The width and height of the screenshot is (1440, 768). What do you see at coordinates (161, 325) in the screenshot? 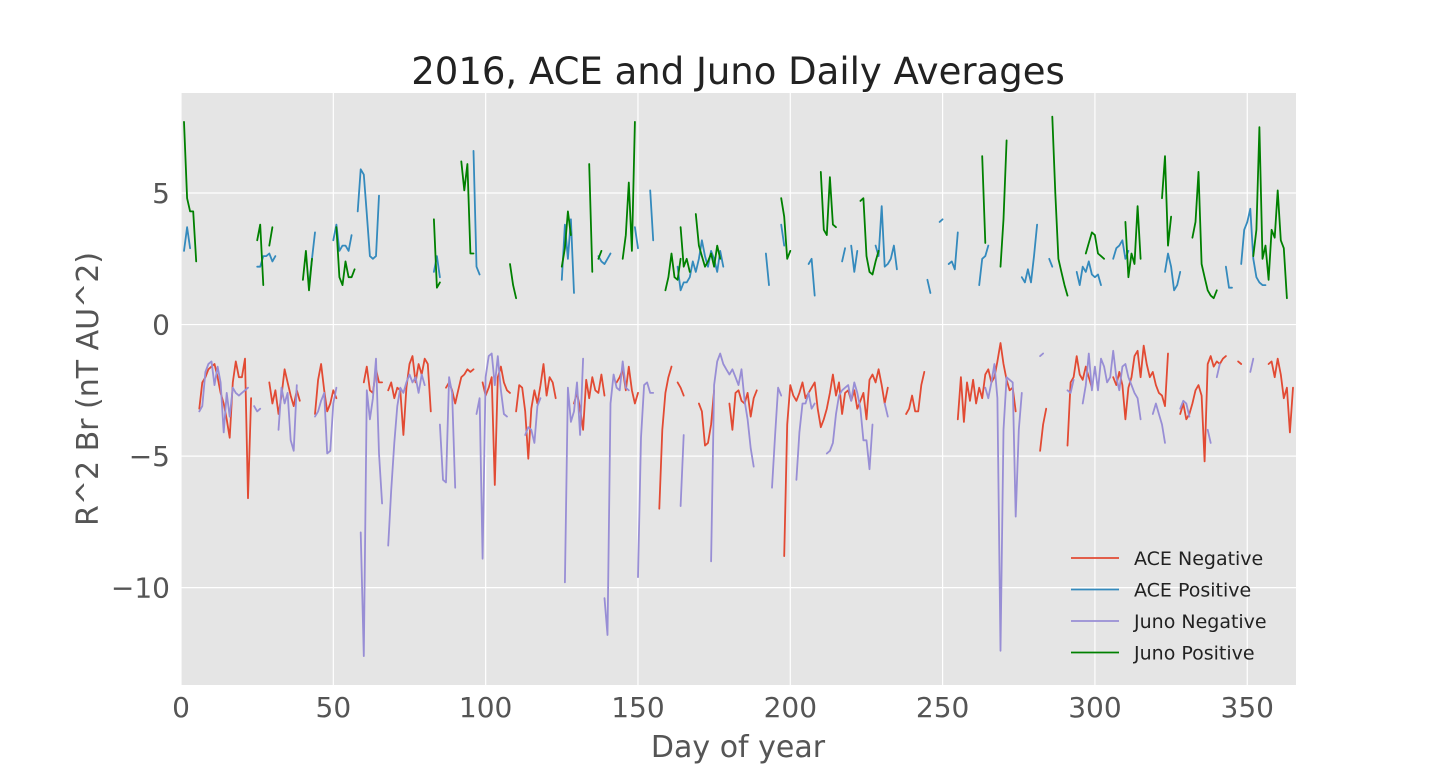
I see `y-tick-label: 0` at bounding box center [161, 325].